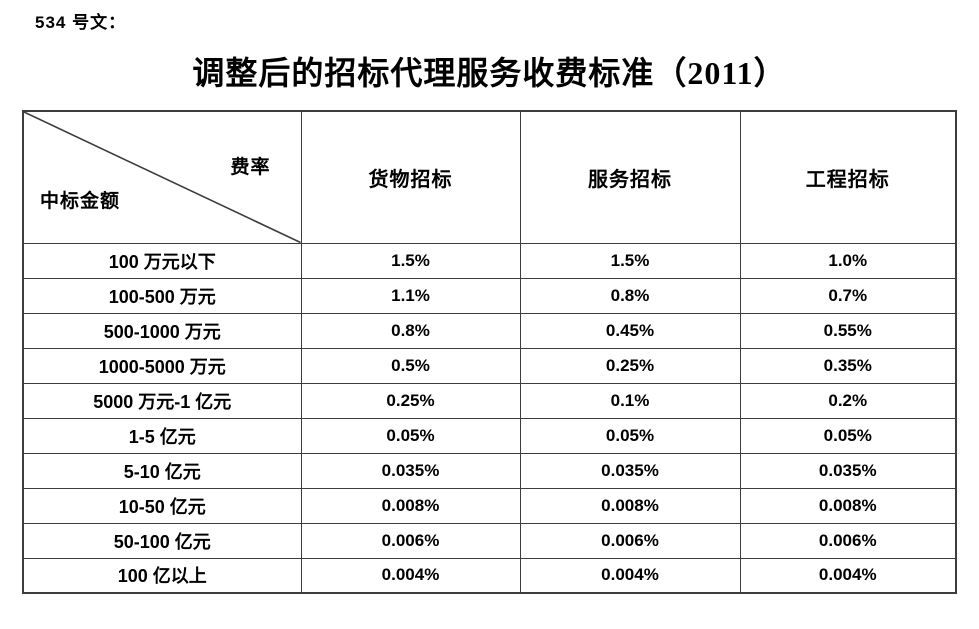 This screenshot has width=979, height=629. I want to click on table-row: 1000-5000 万元 0.5% 0.25% 0.35%, so click(489, 365).